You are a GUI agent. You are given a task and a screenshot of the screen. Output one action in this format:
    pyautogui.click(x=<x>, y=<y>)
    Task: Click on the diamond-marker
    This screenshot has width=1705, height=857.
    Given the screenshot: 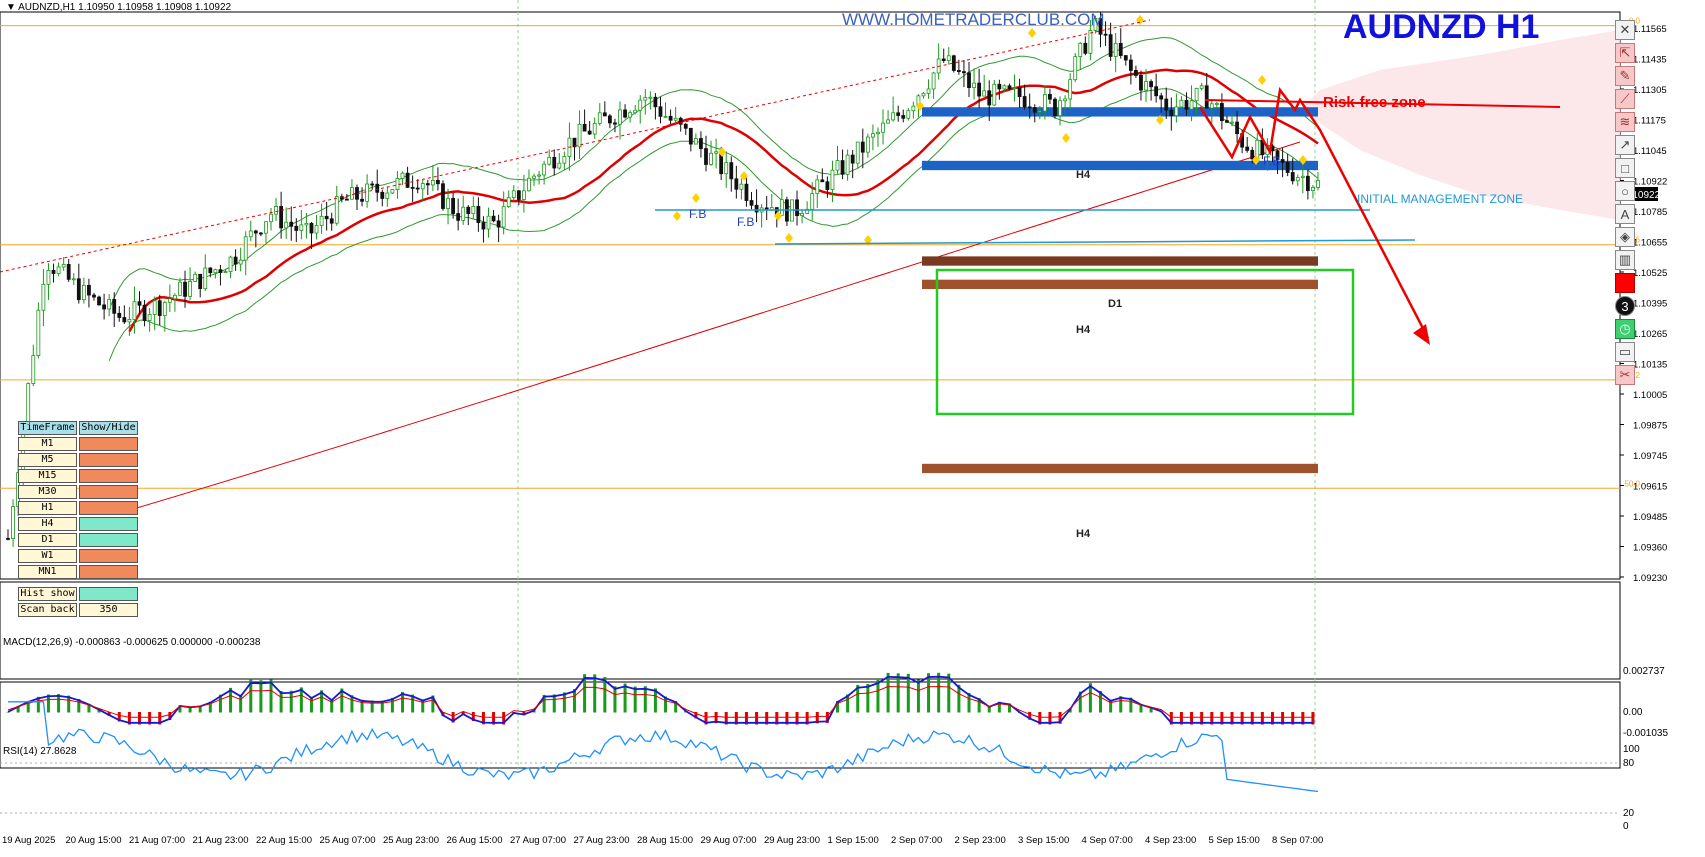 What is the action you would take?
    pyautogui.click(x=1032, y=33)
    